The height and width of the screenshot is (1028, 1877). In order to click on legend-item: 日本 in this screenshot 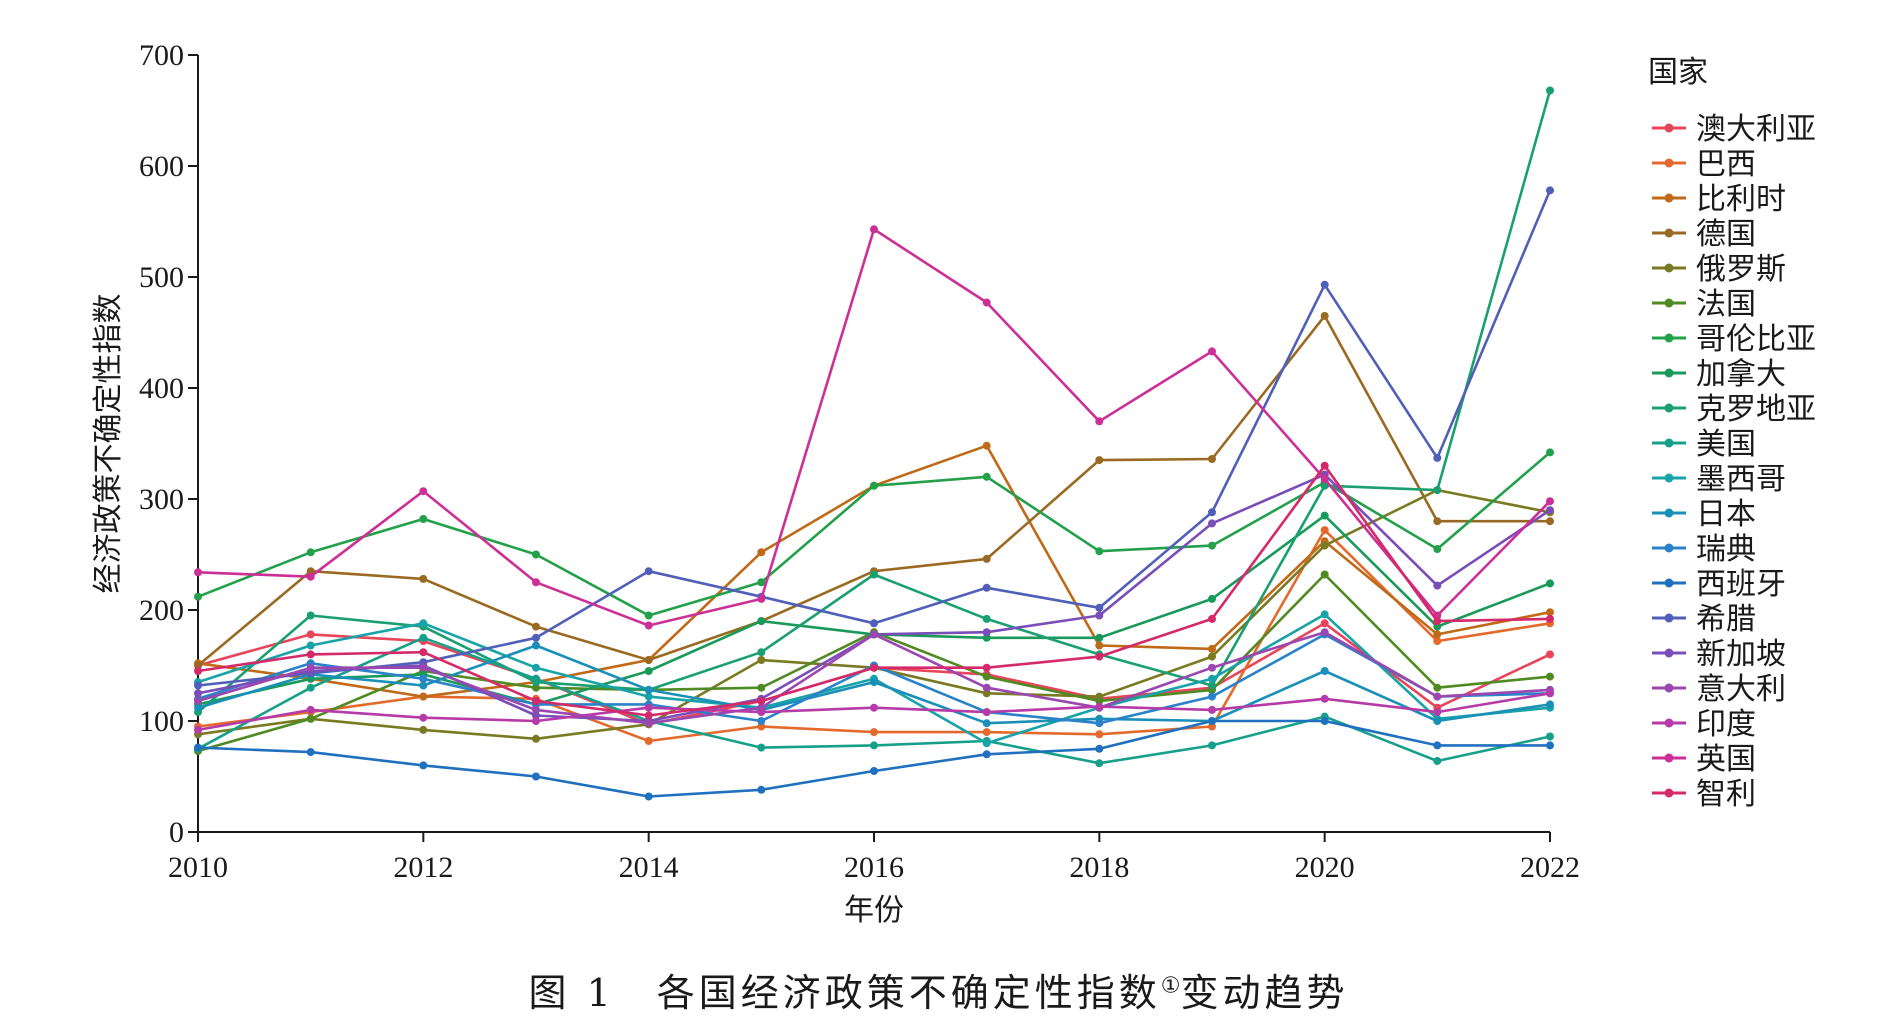, I will do `click(1704, 514)`.